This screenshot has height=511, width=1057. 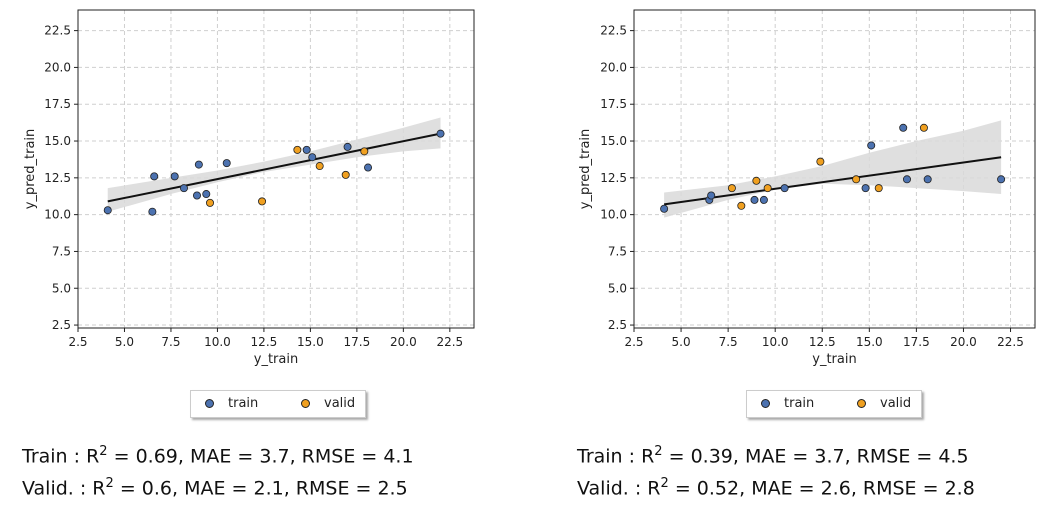 I want to click on legend-label-train: train, so click(x=799, y=403).